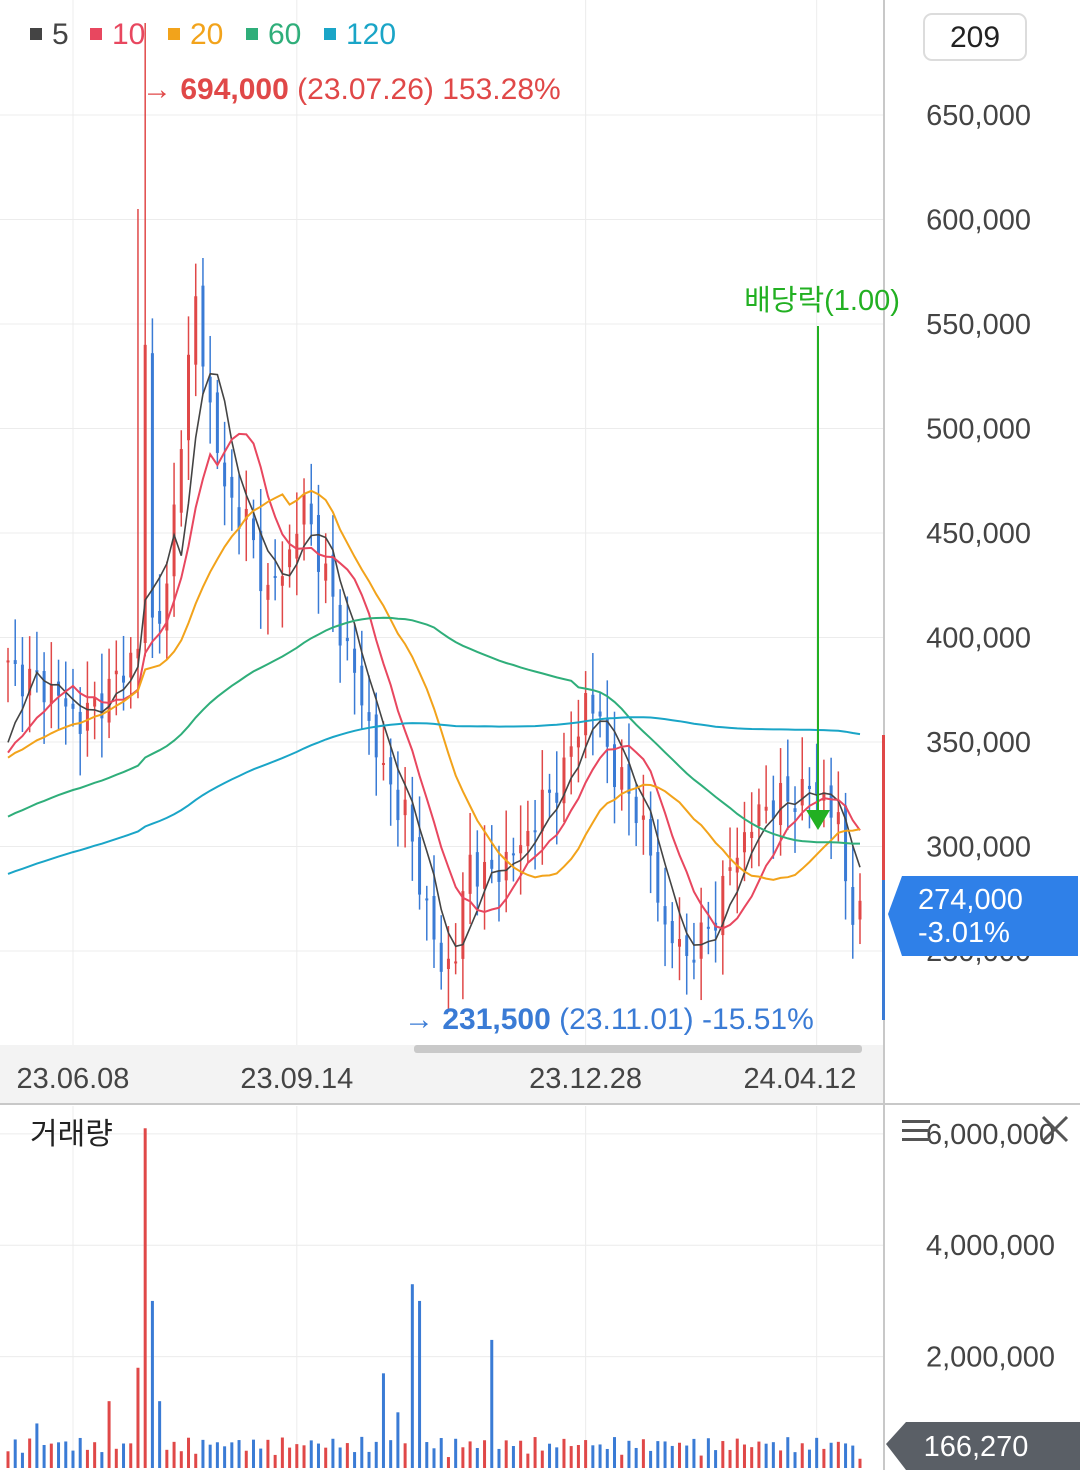 The width and height of the screenshot is (1080, 1470). Describe the element at coordinates (496, 1019) in the screenshot. I see `low-price: 231,500` at that location.